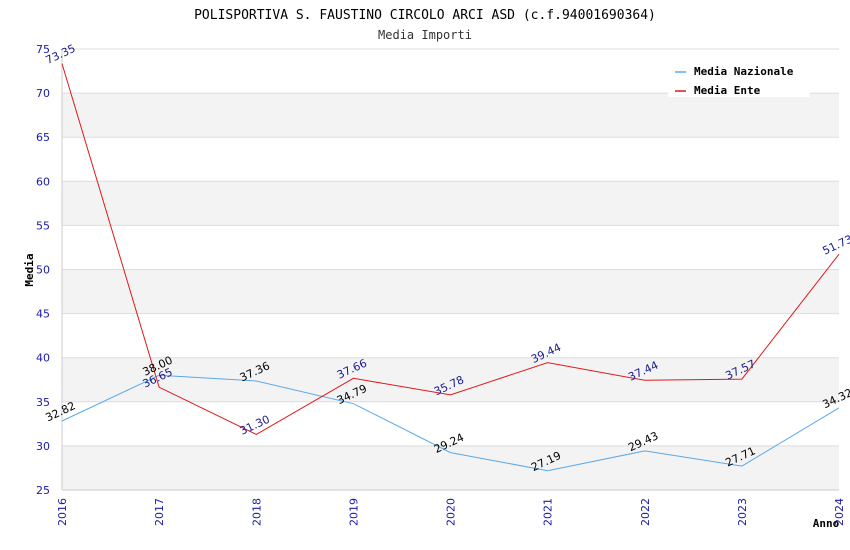  I want to click on y-tick-label: 55, so click(43, 225).